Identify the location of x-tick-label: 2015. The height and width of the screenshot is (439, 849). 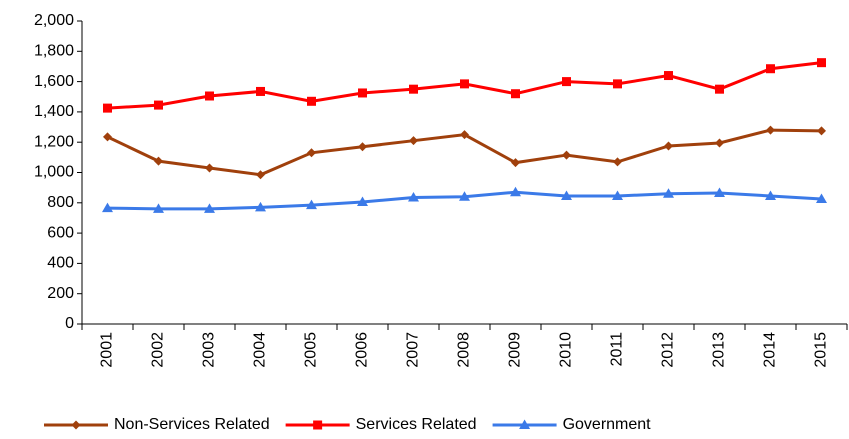
(821, 350).